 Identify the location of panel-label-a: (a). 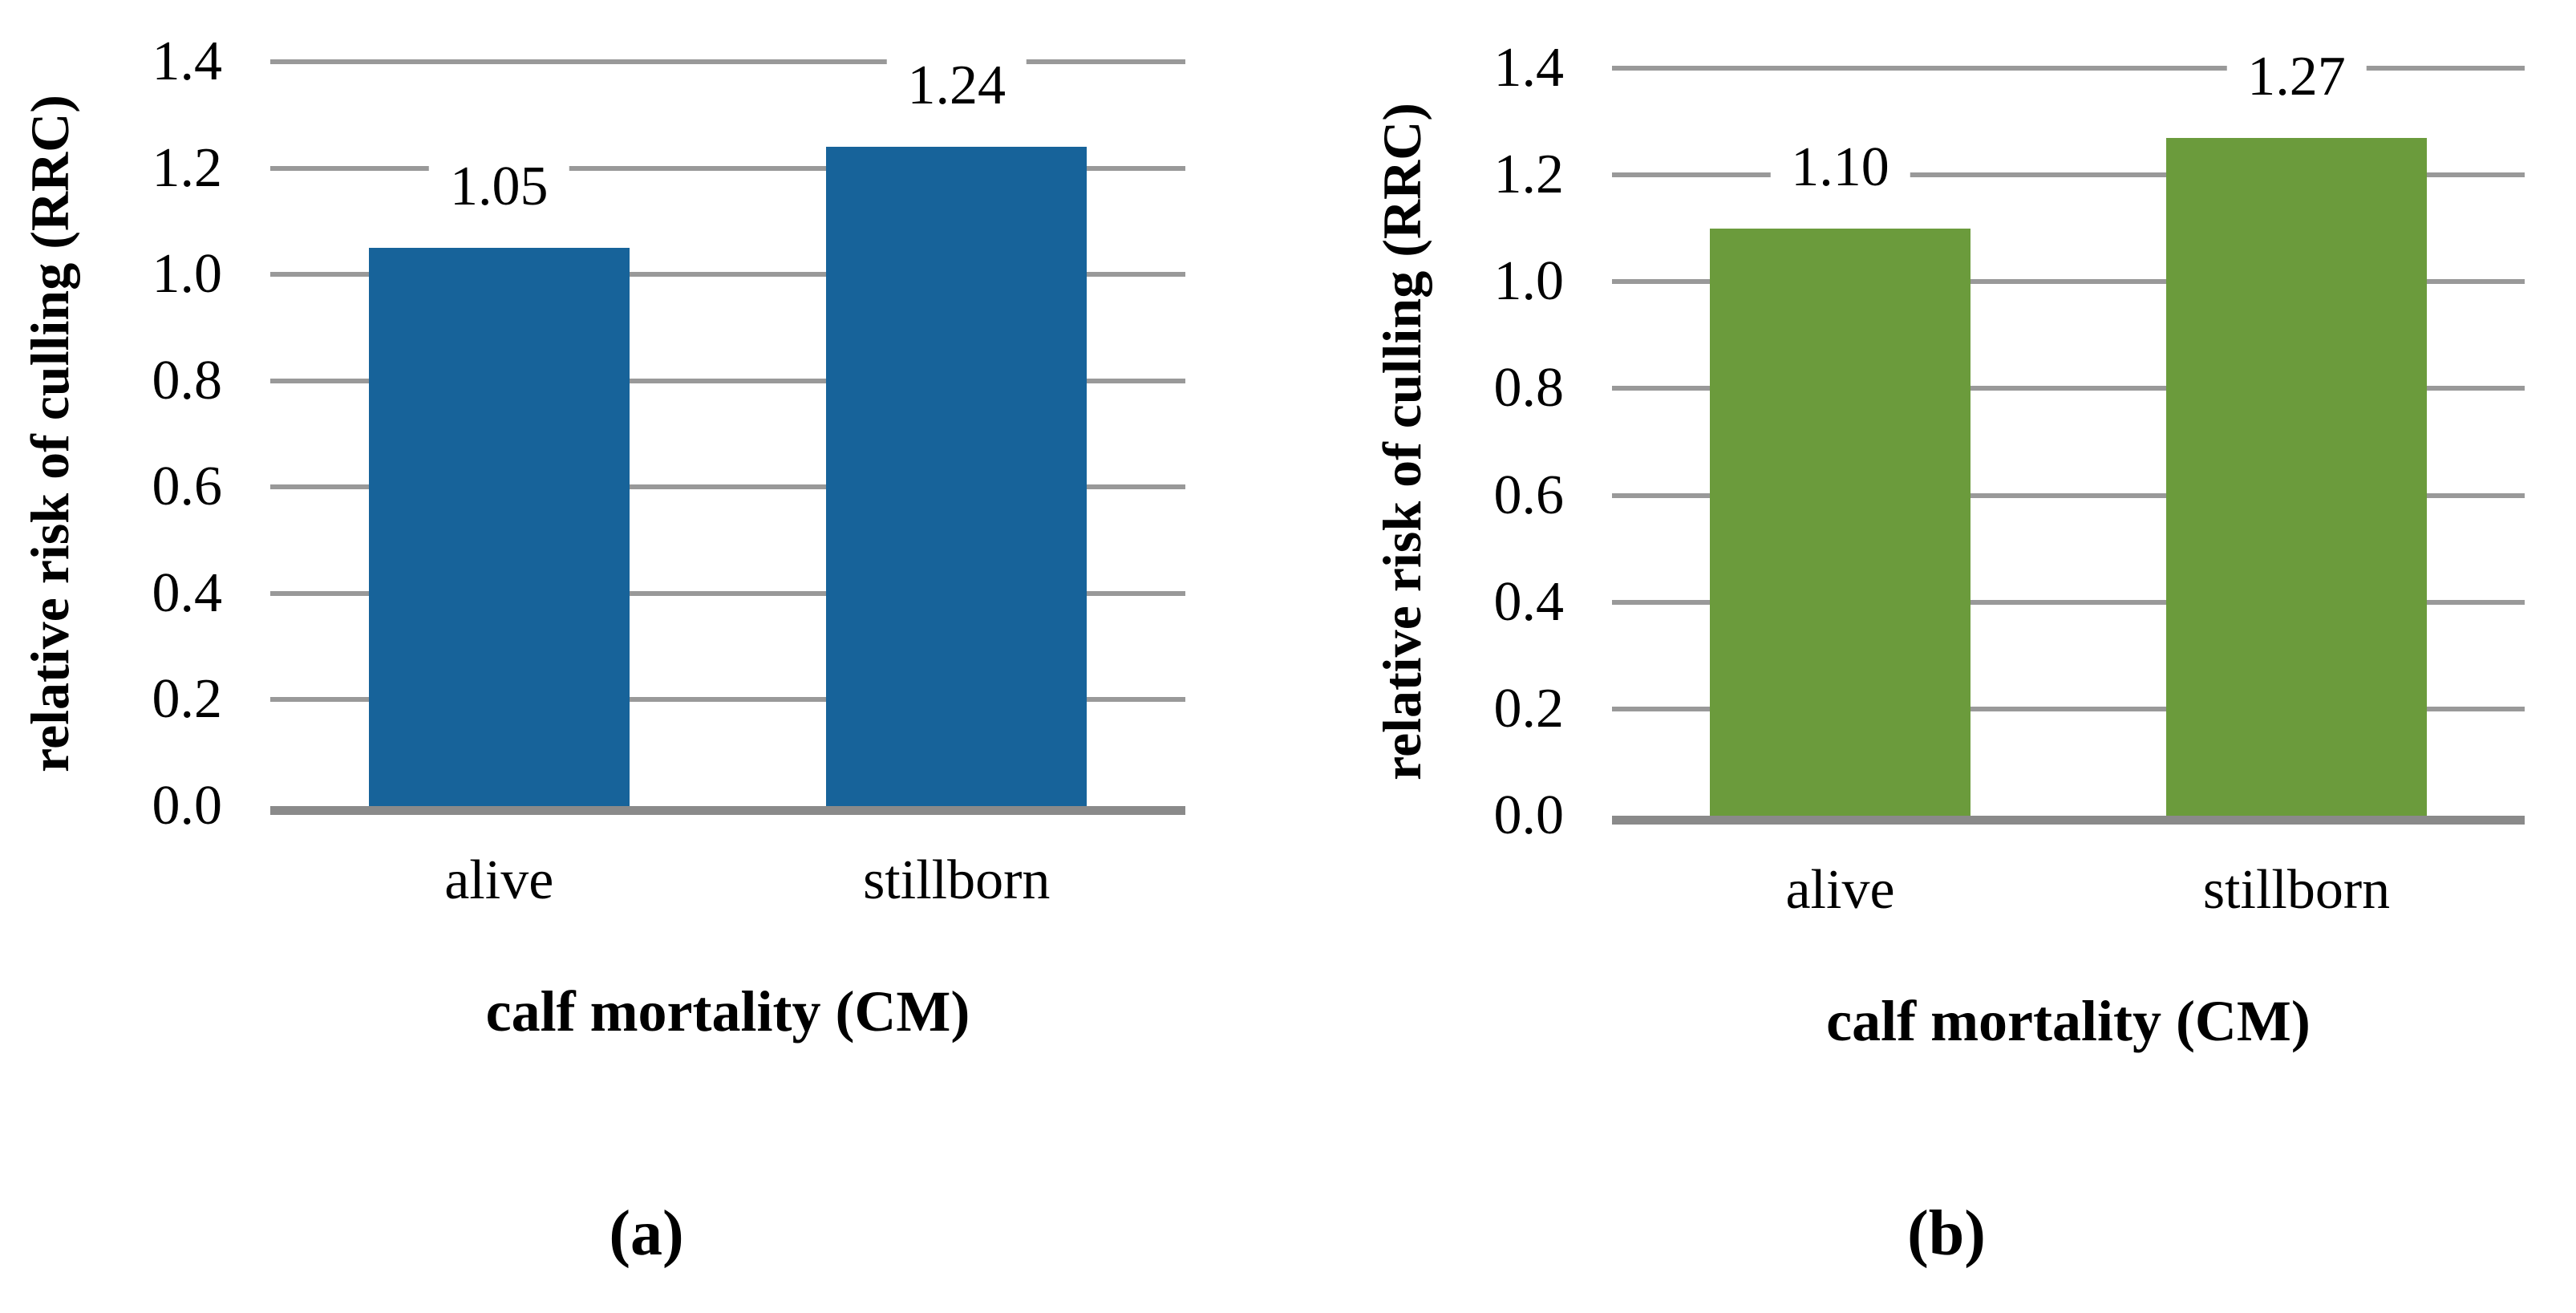
(646, 1233).